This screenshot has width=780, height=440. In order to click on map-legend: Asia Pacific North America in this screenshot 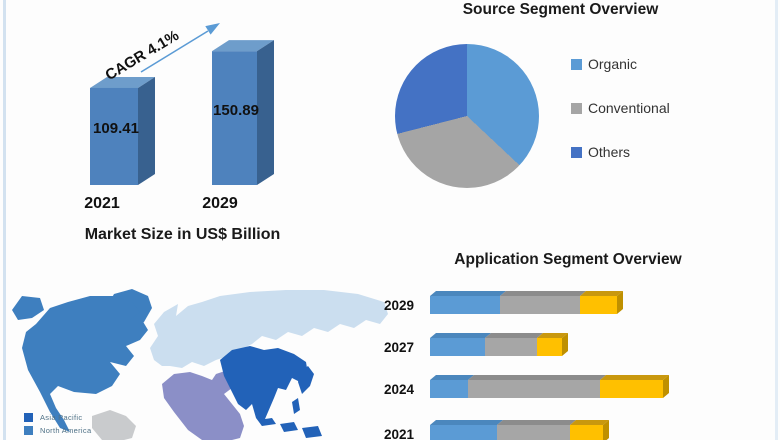, I will do `click(57, 426)`.